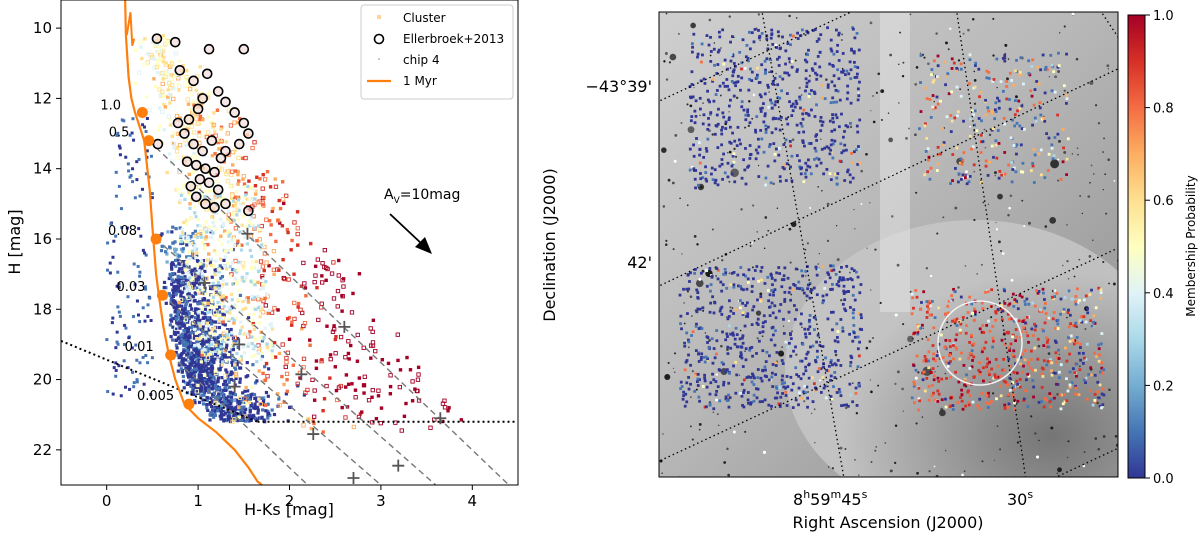 This screenshot has height=541, width=1200. What do you see at coordinates (422, 220) in the screenshot?
I see `reddening-arrow: AV=10mag` at bounding box center [422, 220].